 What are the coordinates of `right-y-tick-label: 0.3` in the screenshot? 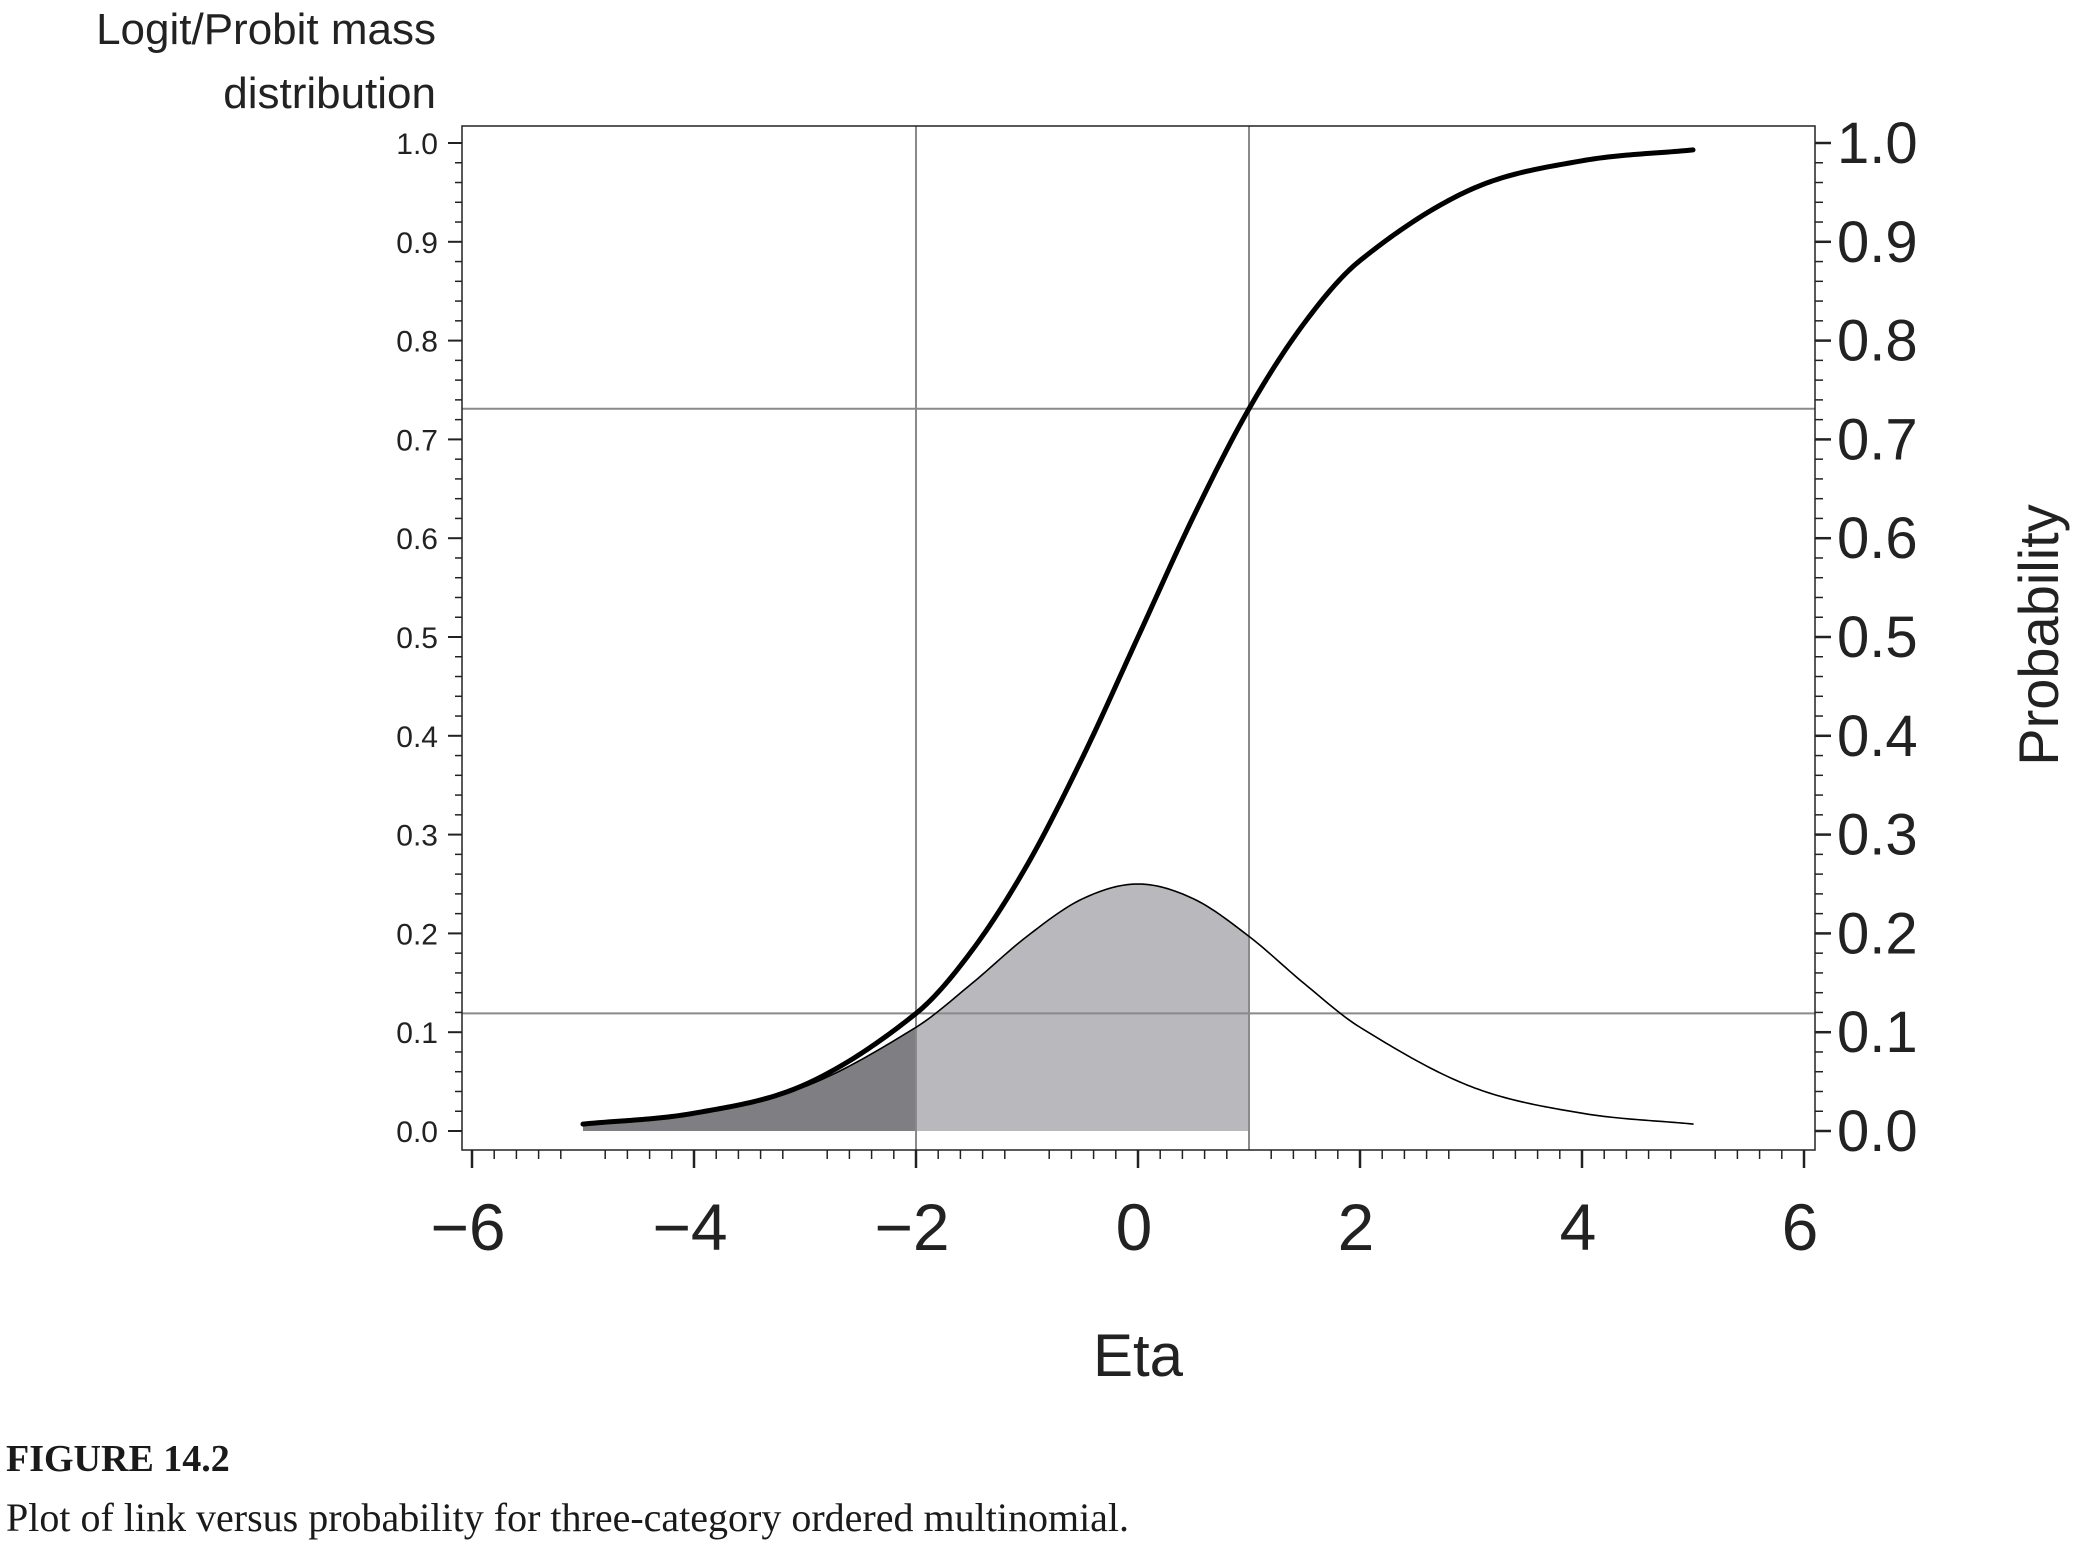 It's located at (1877, 835).